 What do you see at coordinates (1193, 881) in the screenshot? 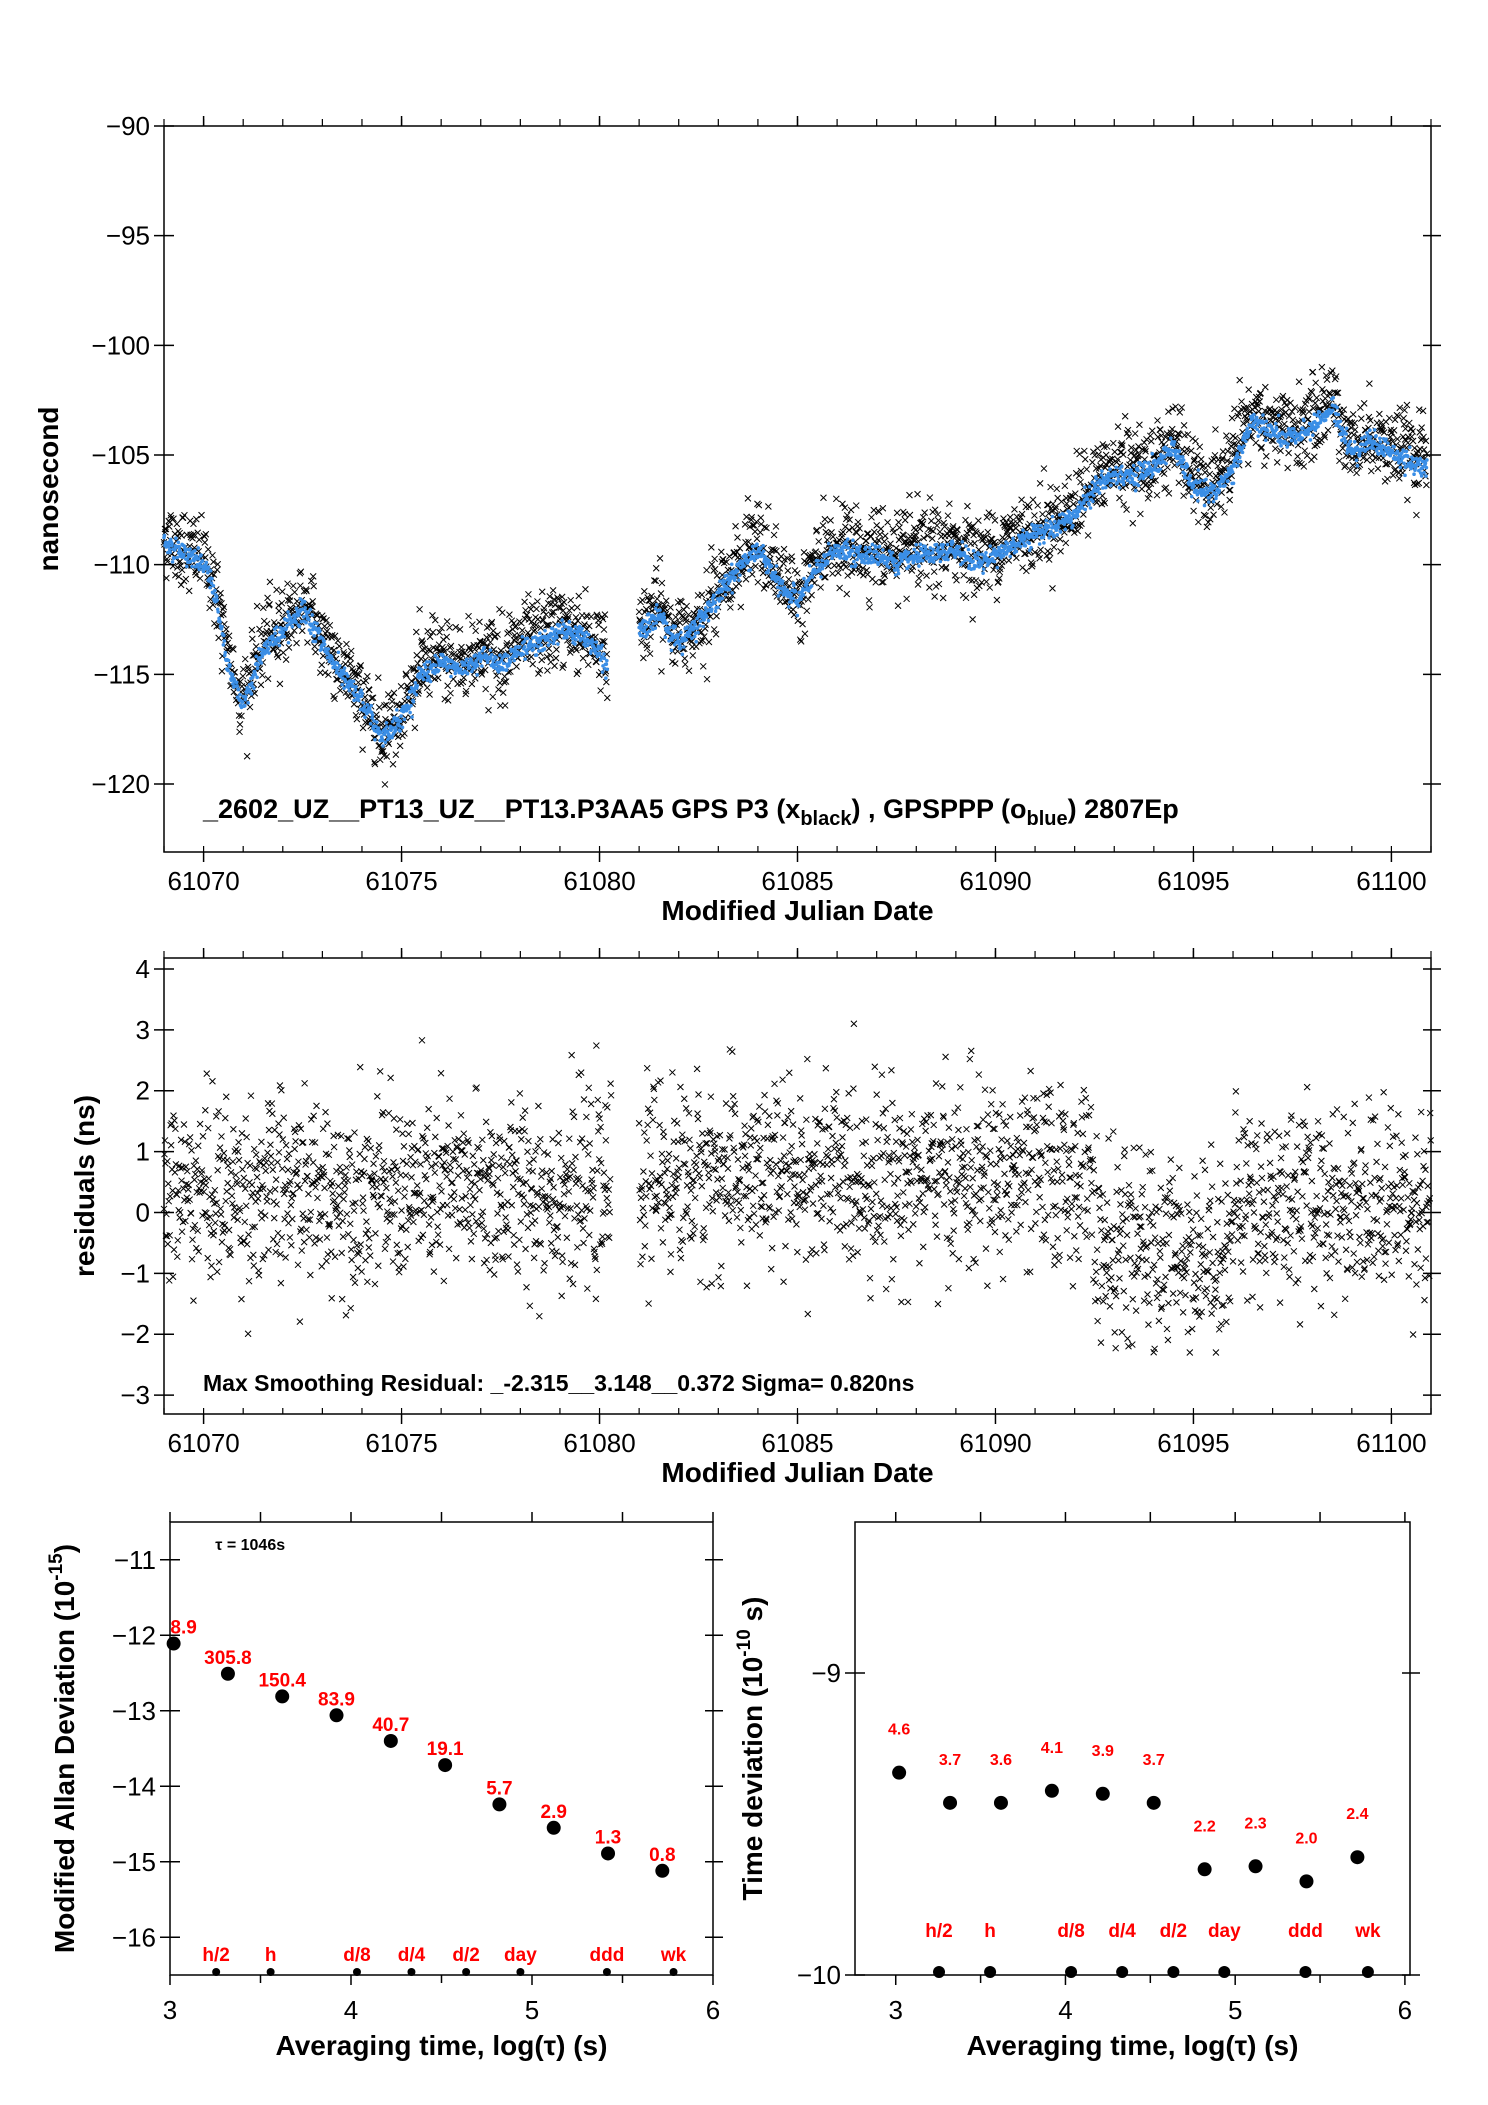
I see `x-tick-label: 61095` at bounding box center [1193, 881].